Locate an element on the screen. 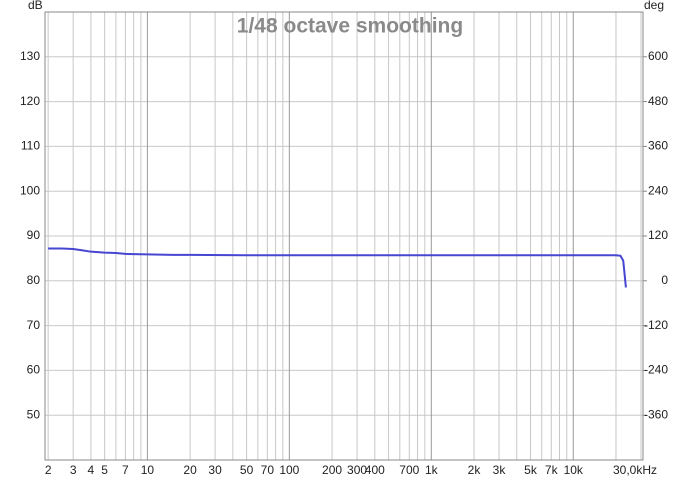  x-tick-label: 3k is located at coordinates (500, 470).